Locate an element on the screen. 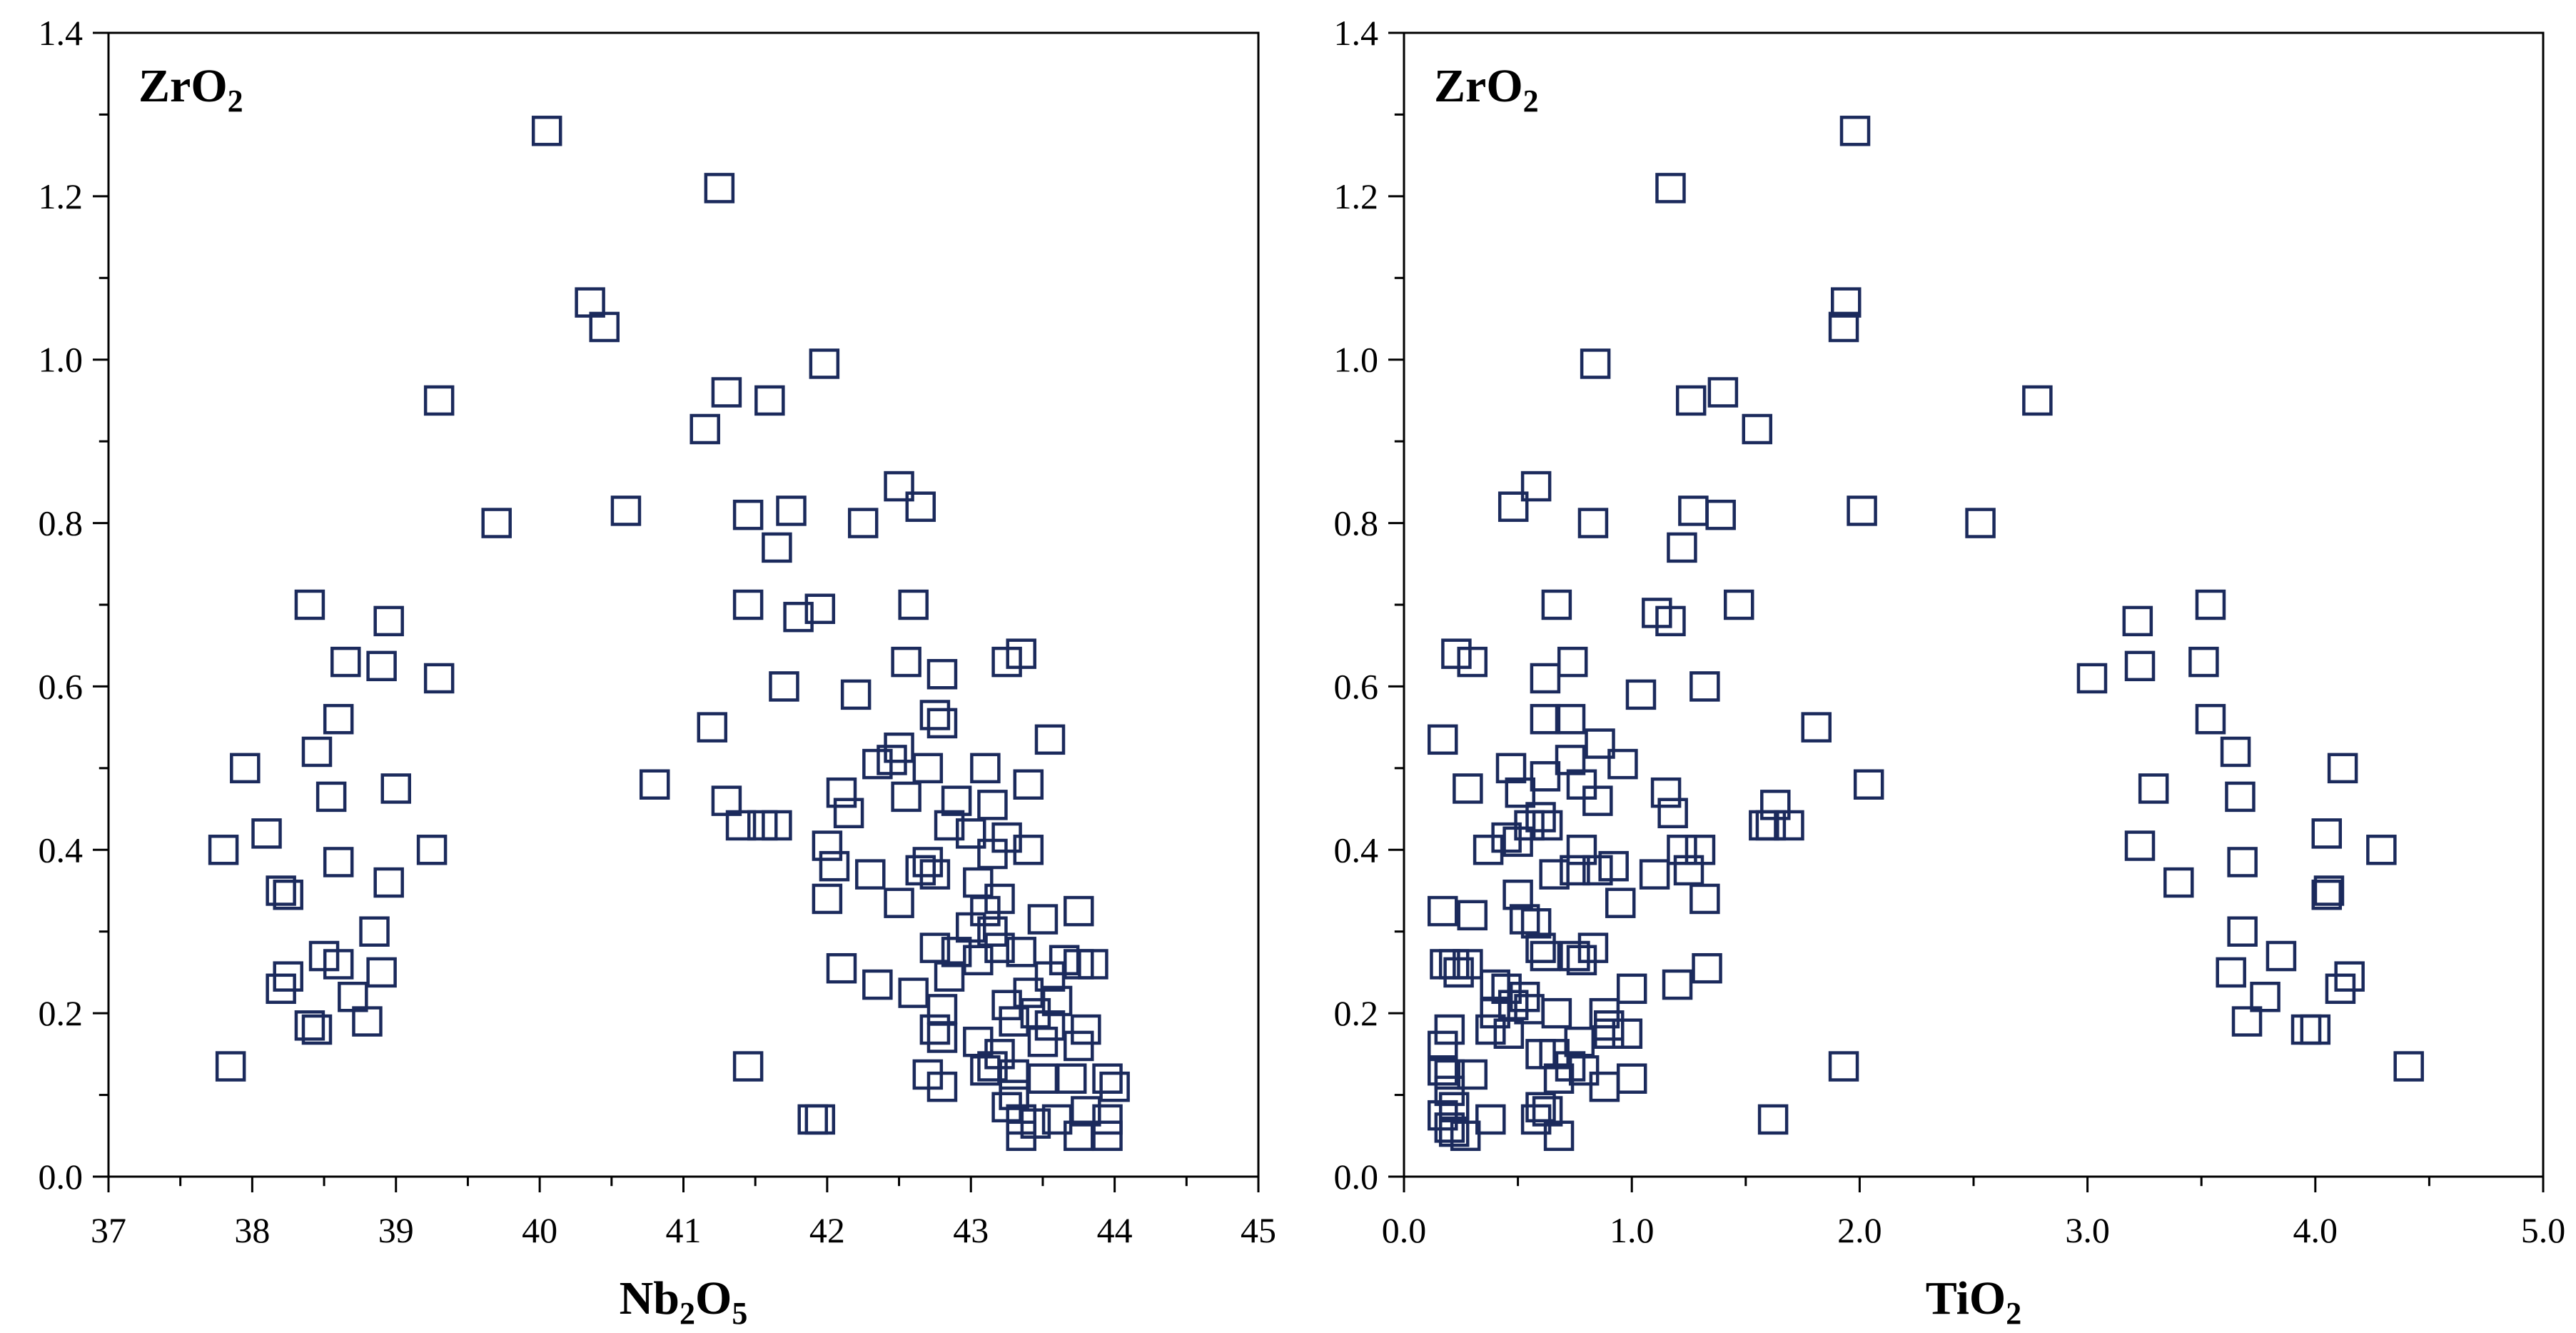  x-tick-label: 4.0 is located at coordinates (2315, 1230).